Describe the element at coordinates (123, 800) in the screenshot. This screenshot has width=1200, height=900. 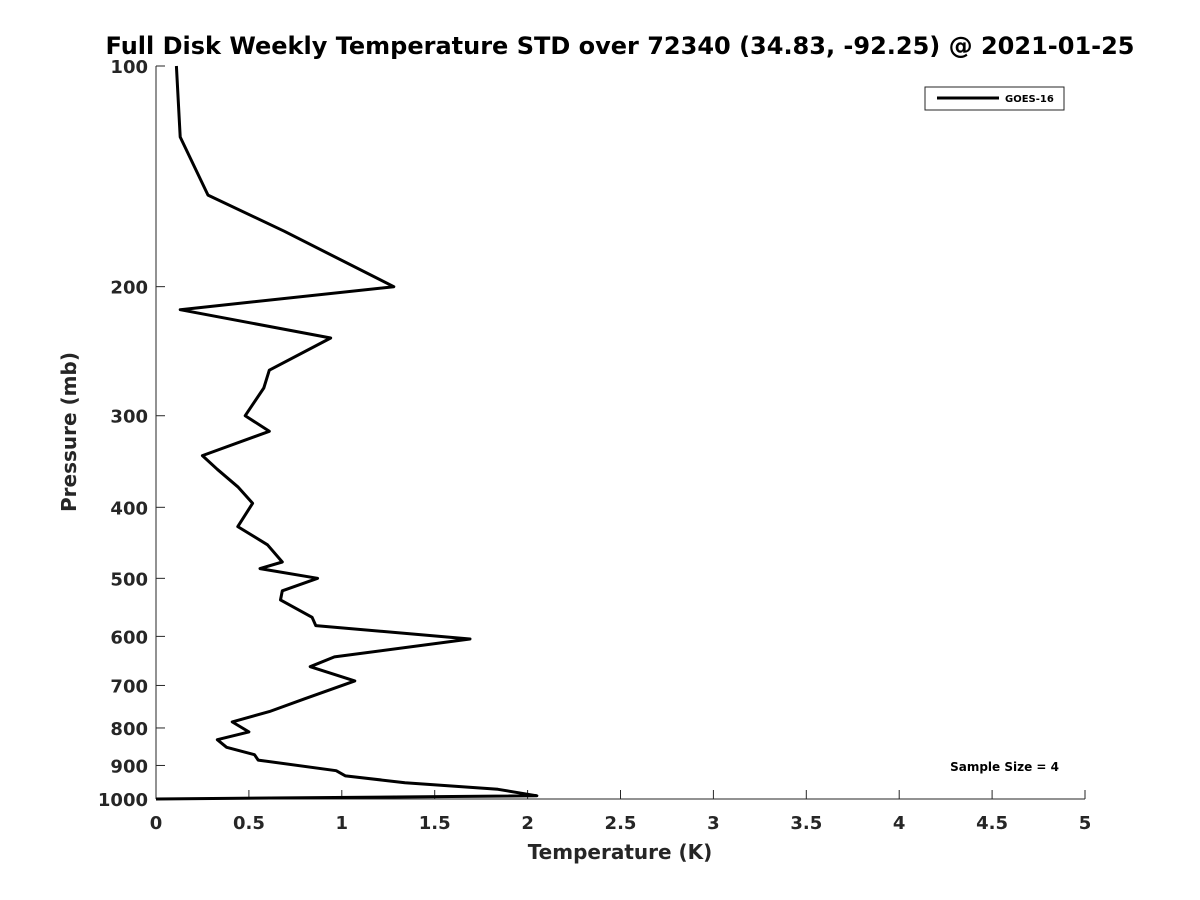
I see `y-tick-label: 1000` at that location.